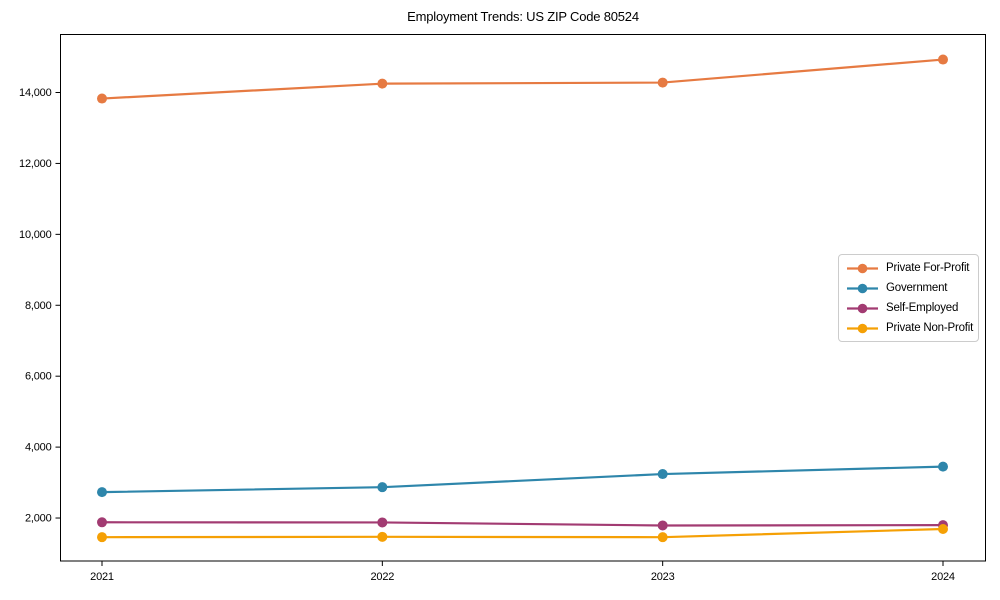 The image size is (1000, 600). Describe the element at coordinates (523, 16) in the screenshot. I see `chart-title: Employment Trends: US ZIP Code 80524` at that location.